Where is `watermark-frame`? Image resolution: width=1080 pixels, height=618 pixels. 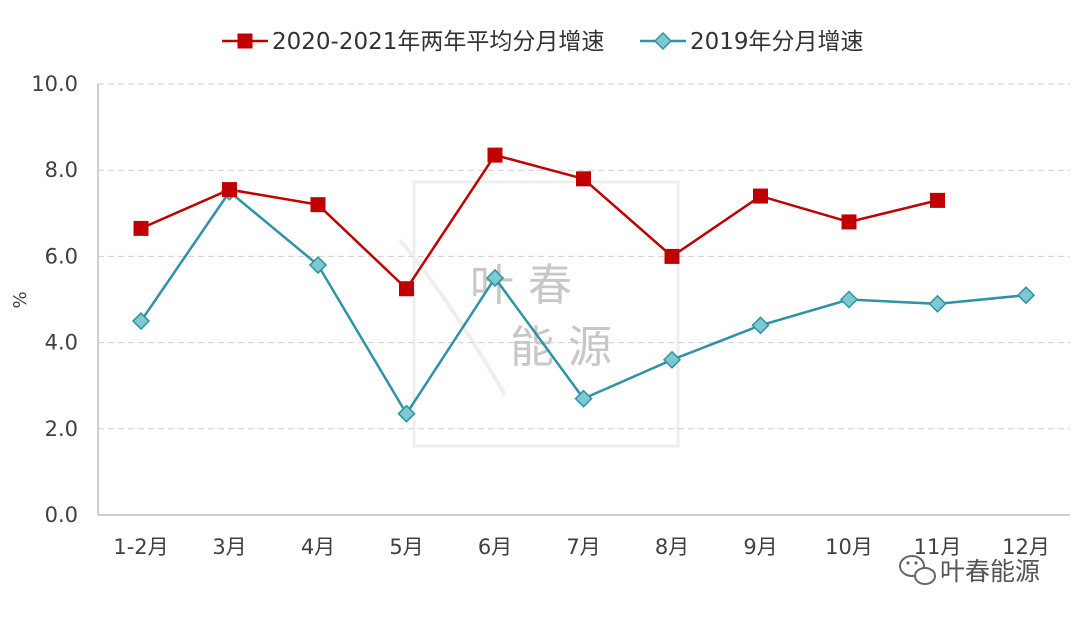 watermark-frame is located at coordinates (546, 314).